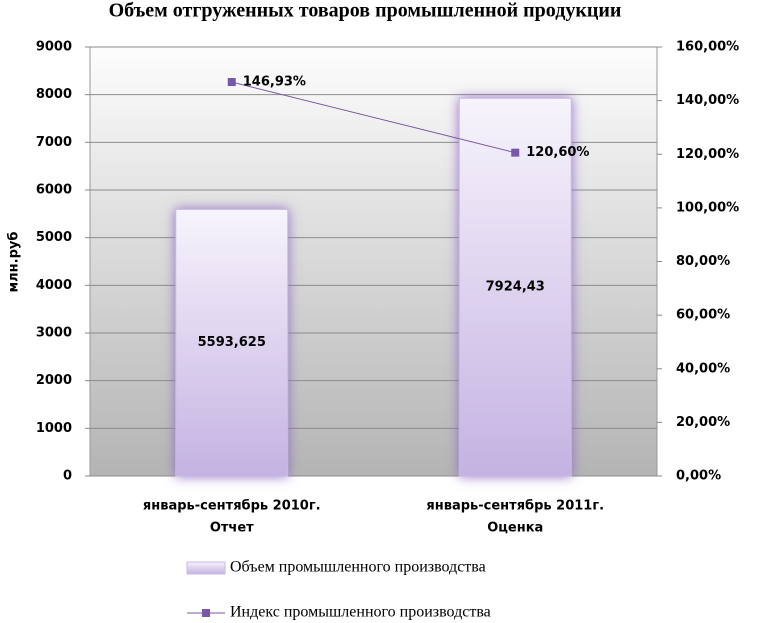 This screenshot has height=623, width=761. Describe the element at coordinates (54, 428) in the screenshot. I see `y-tick-label: 1000` at that location.